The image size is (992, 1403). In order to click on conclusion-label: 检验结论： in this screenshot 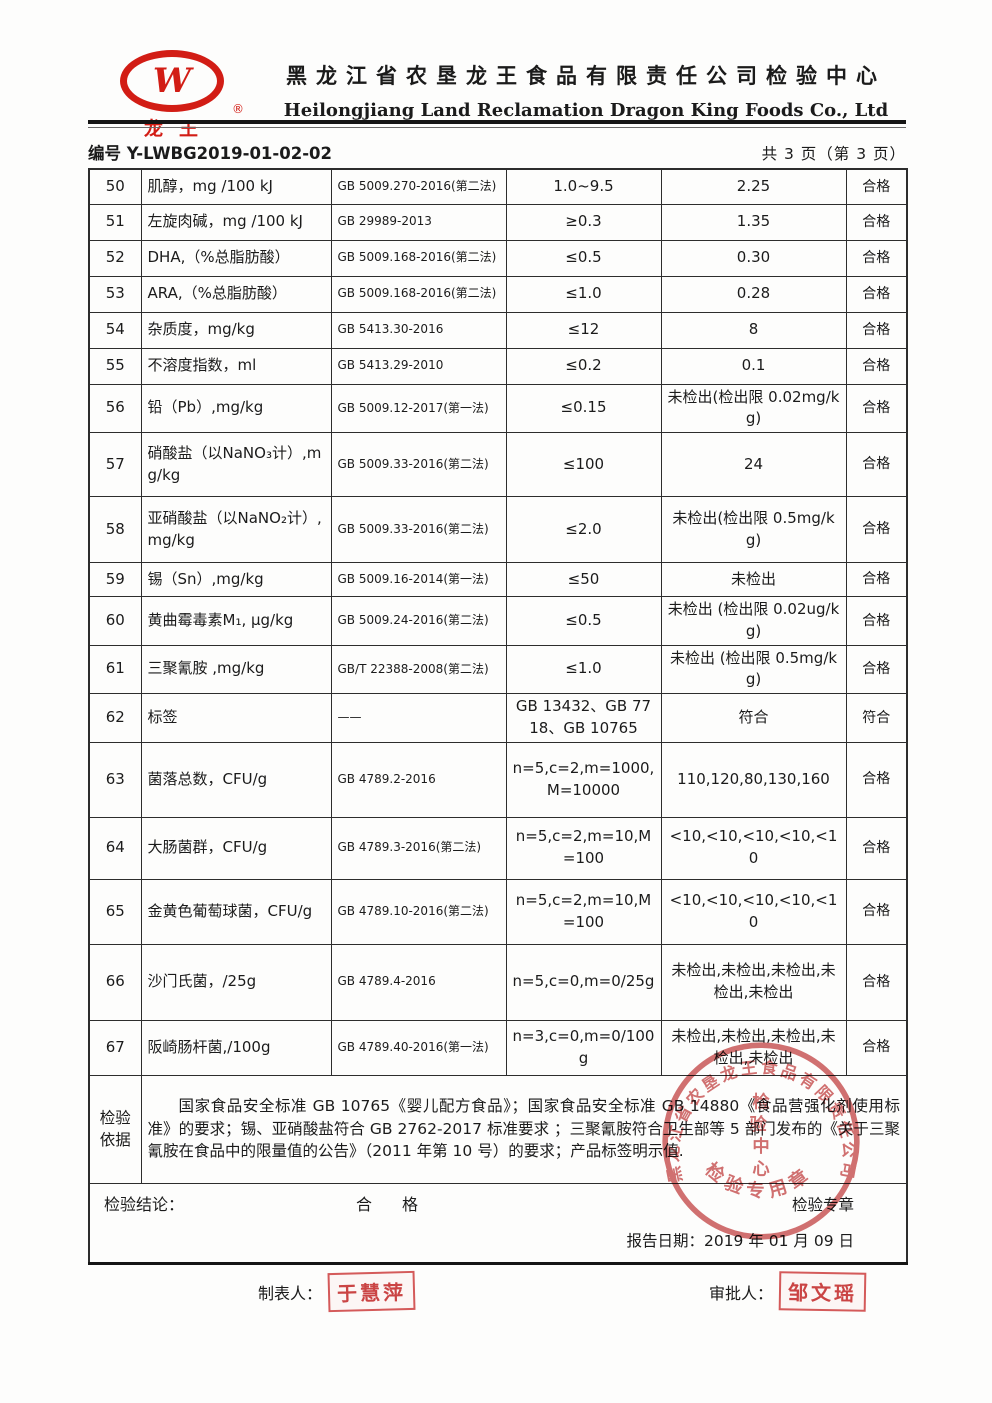, I will do `click(144, 1204)`.